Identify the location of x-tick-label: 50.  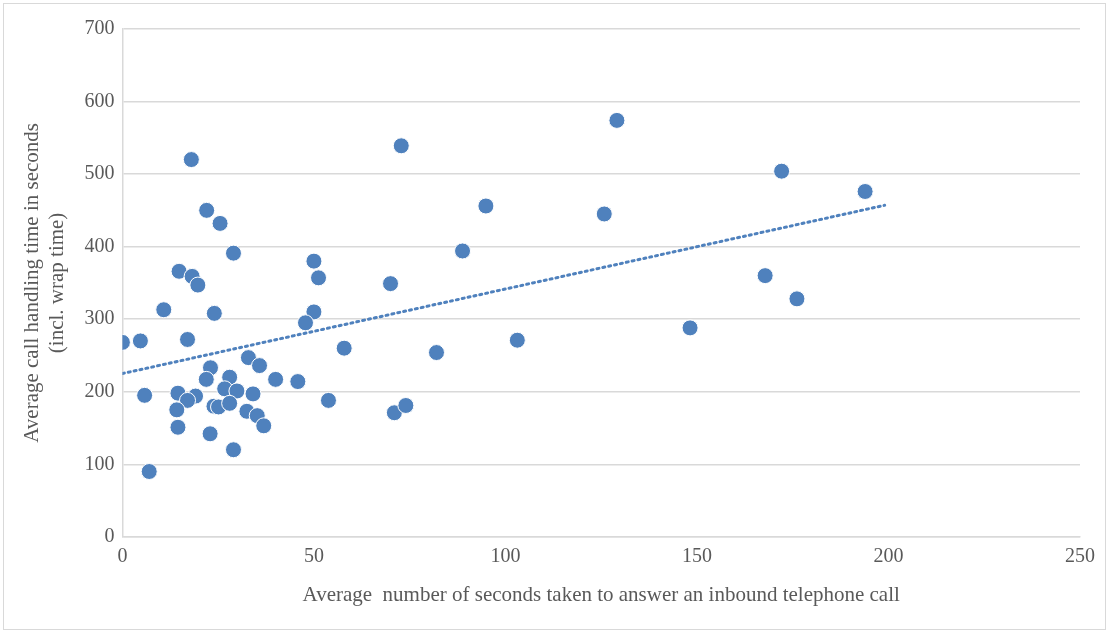
(313, 555).